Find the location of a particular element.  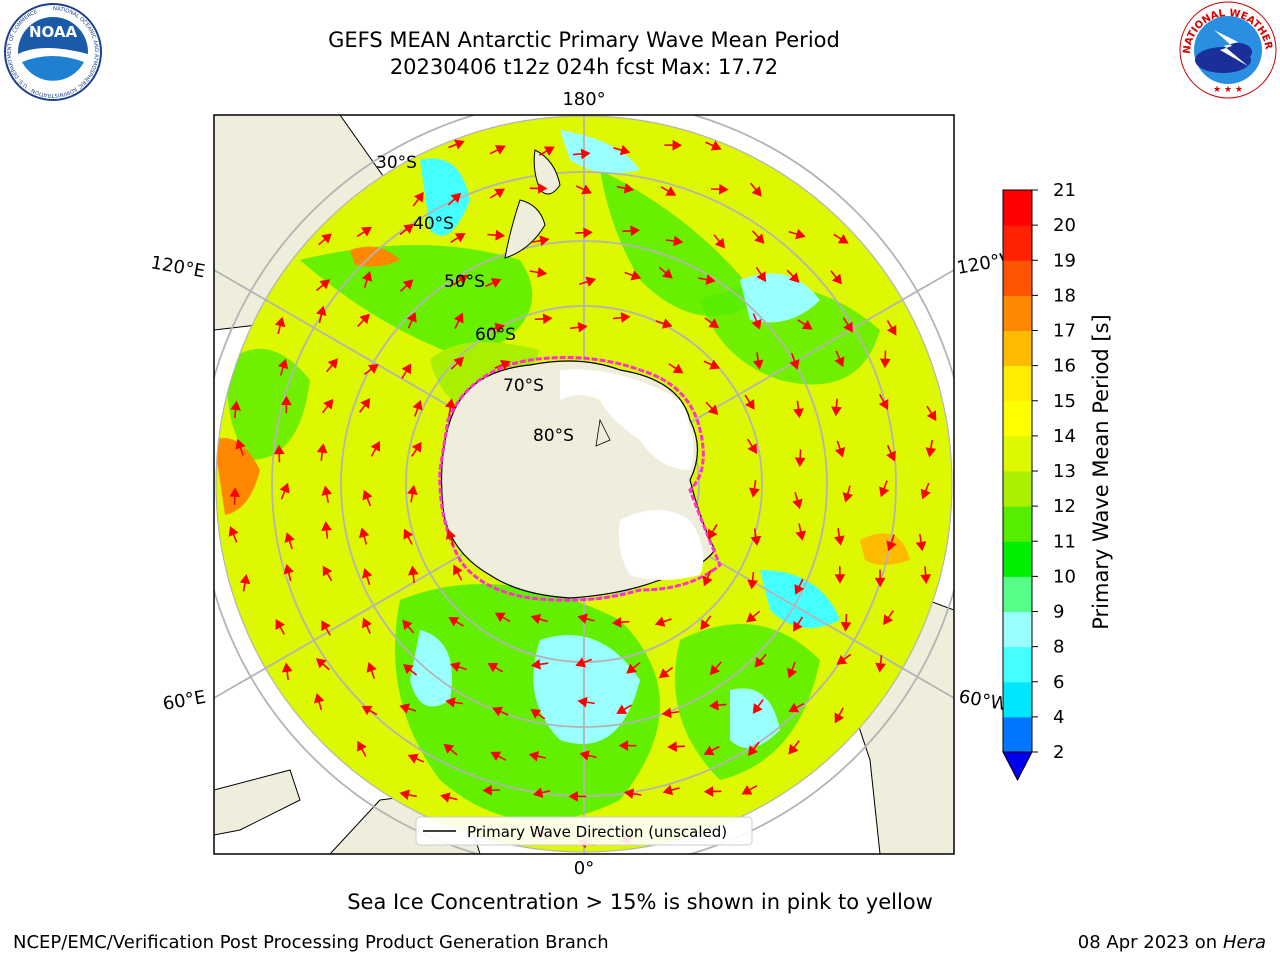

colorbar-tick-label: 18 is located at coordinates (1064, 295).